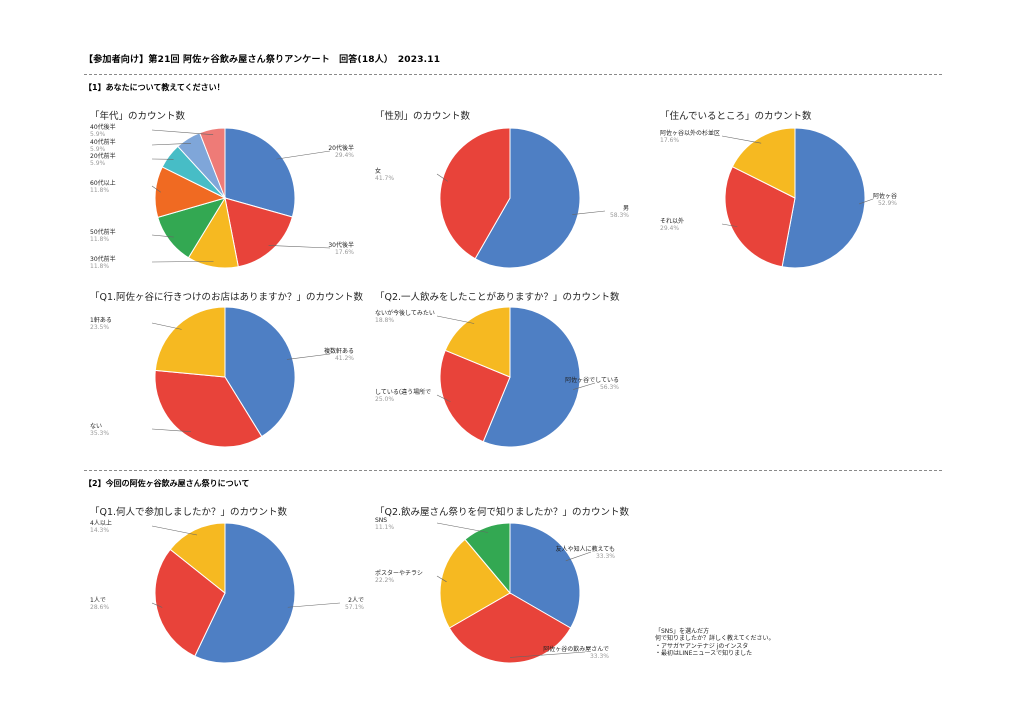 Image resolution: width=1024 pixels, height=724 pixels. I want to click on slice-label: SNS 11.1%, so click(384, 524).